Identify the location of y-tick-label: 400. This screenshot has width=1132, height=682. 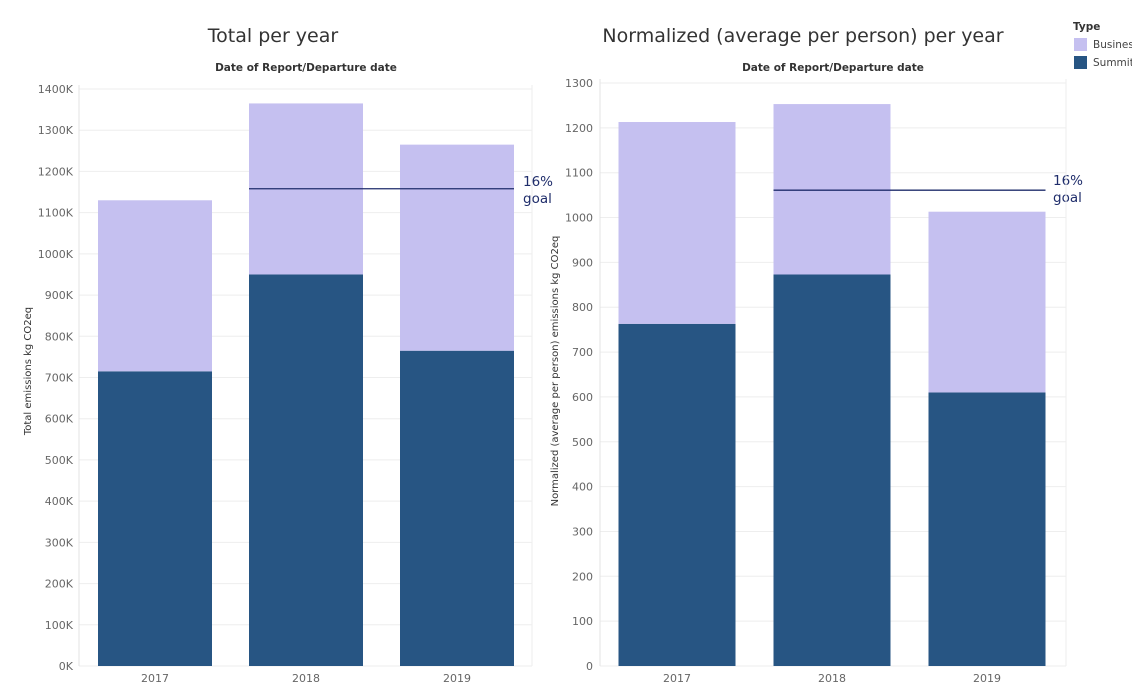
(582, 487).